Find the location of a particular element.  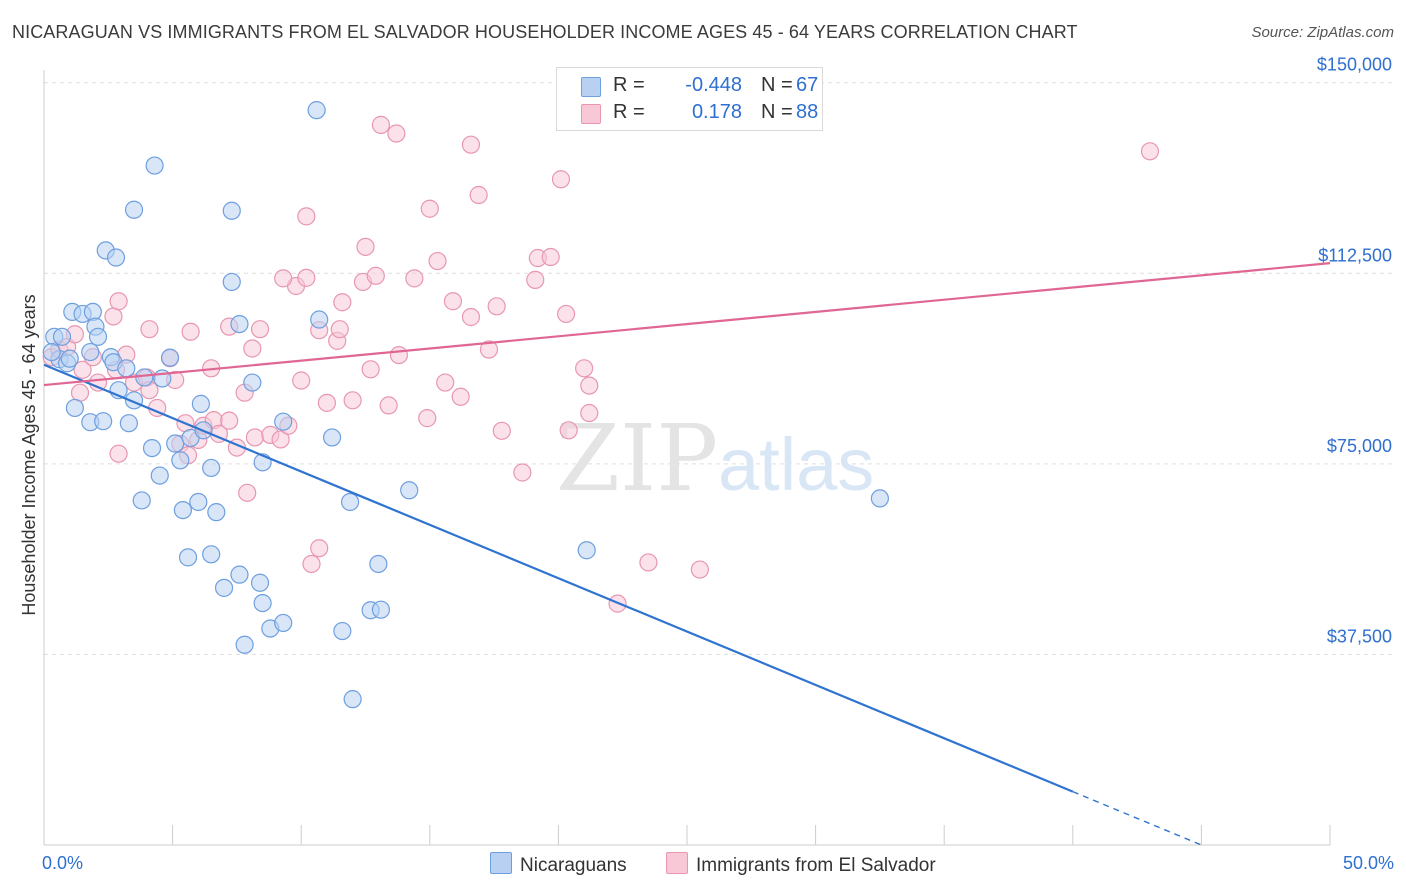

legend-r-value: 0.178 is located at coordinates (716, 112).